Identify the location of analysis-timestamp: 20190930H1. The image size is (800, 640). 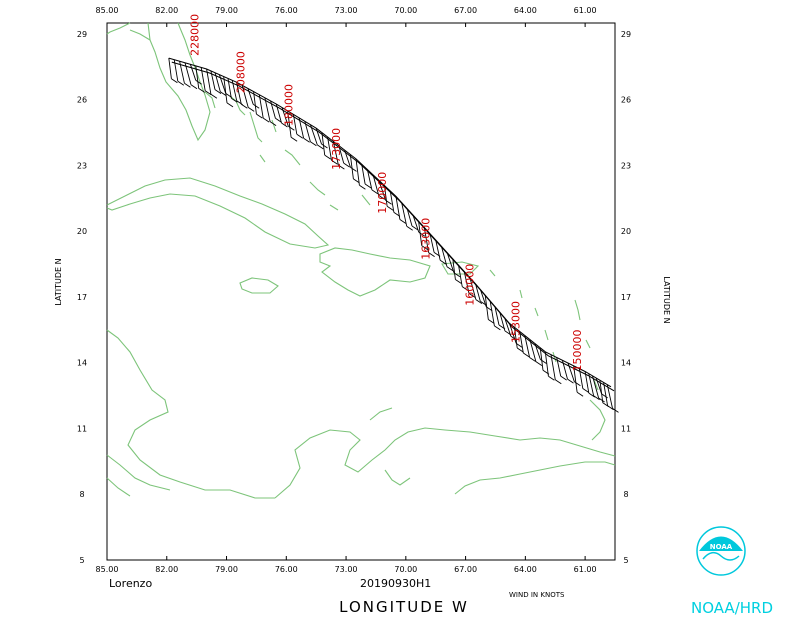
(395, 583).